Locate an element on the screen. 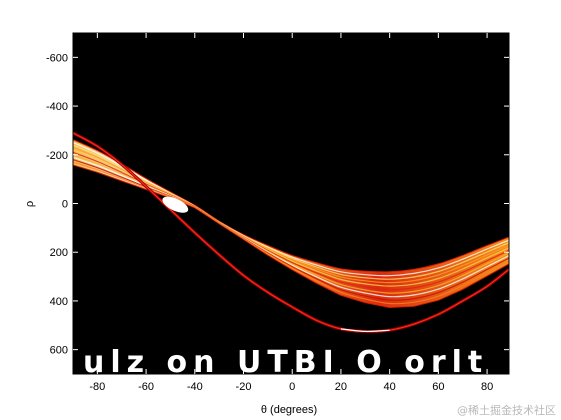 Image resolution: width=561 pixels, height=420 pixels. y-tick-label: 0 is located at coordinates (65, 205).